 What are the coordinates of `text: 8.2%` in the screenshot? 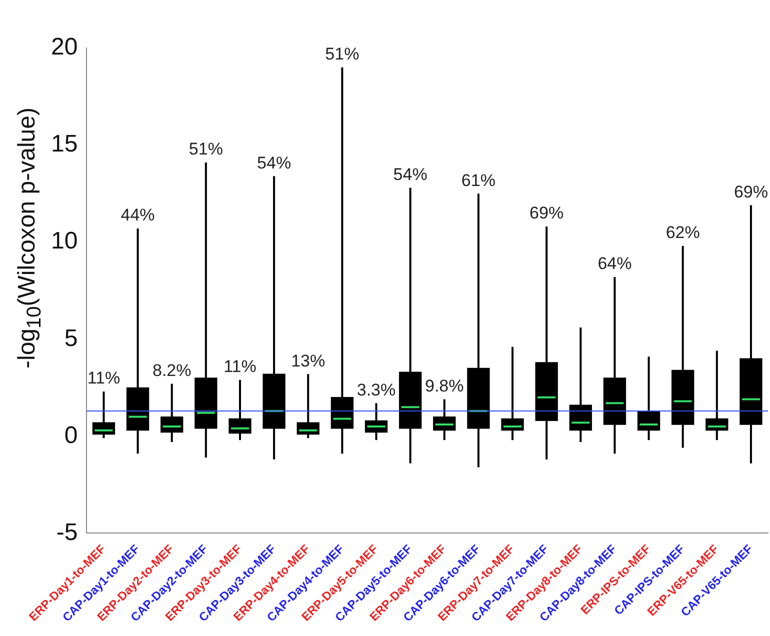 It's located at (172, 370).